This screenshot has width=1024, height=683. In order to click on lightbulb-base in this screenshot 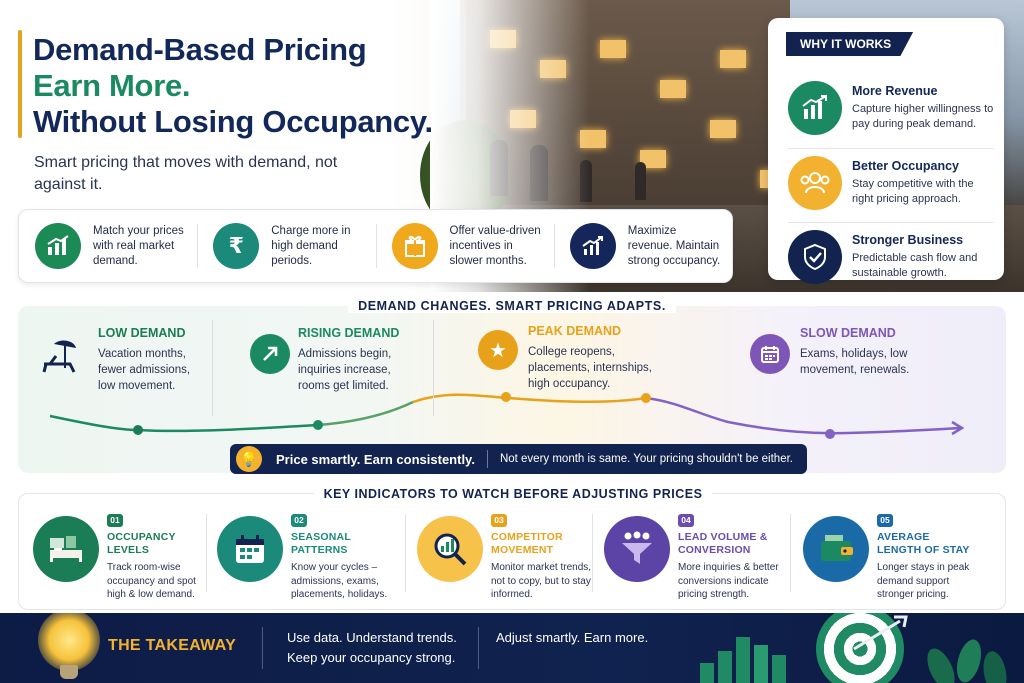, I will do `click(69, 672)`.